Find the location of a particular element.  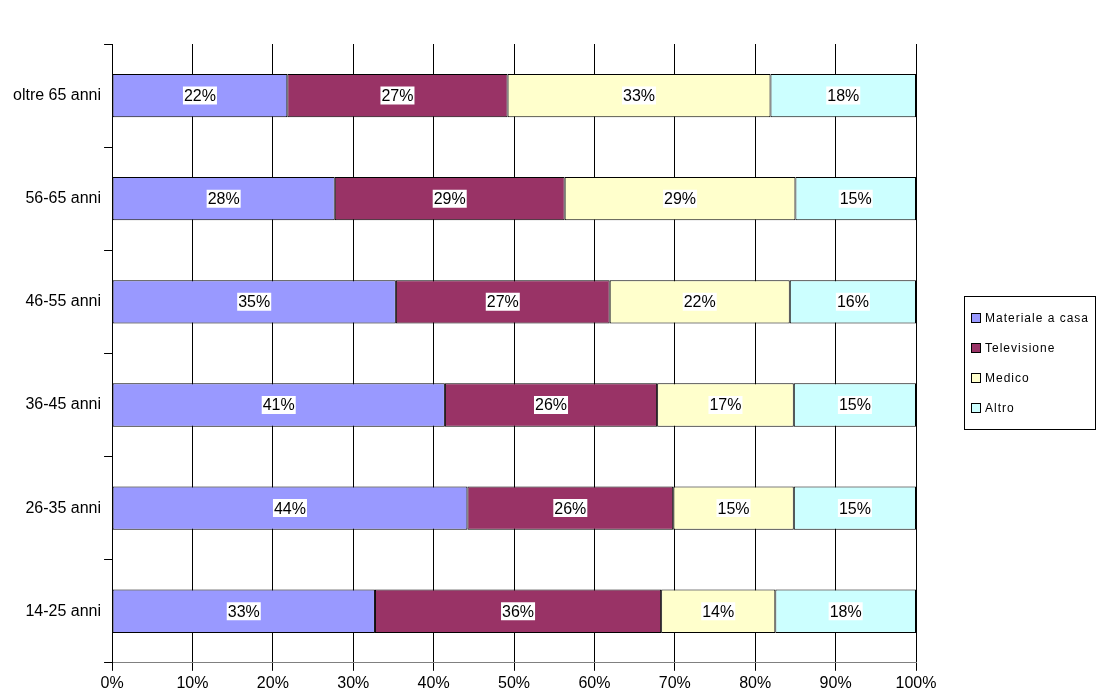

x-tick-label: 70% is located at coordinates (674, 682).